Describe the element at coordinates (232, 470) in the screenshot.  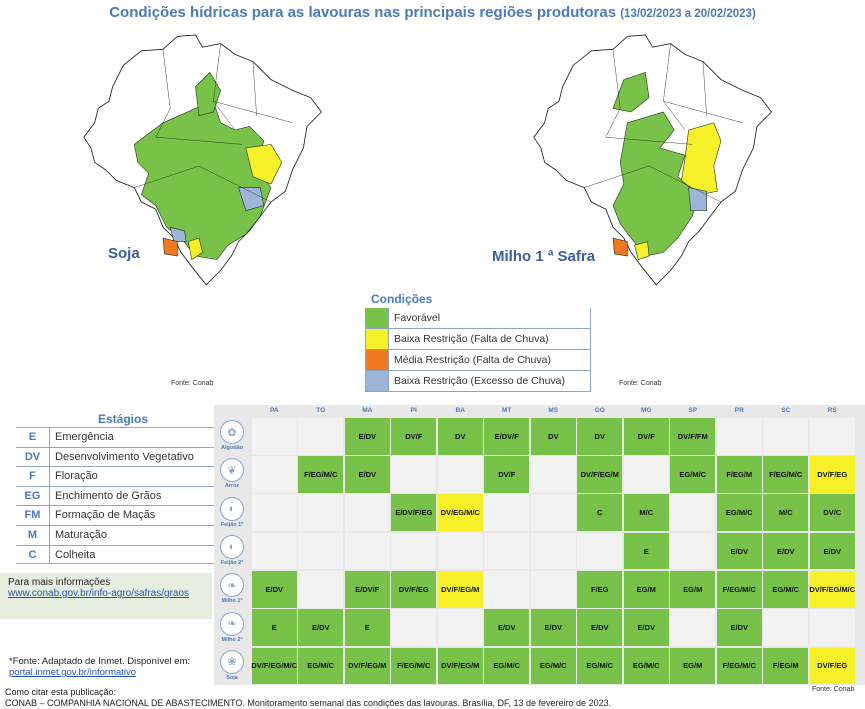
I see `rice-icon: ❦` at that location.